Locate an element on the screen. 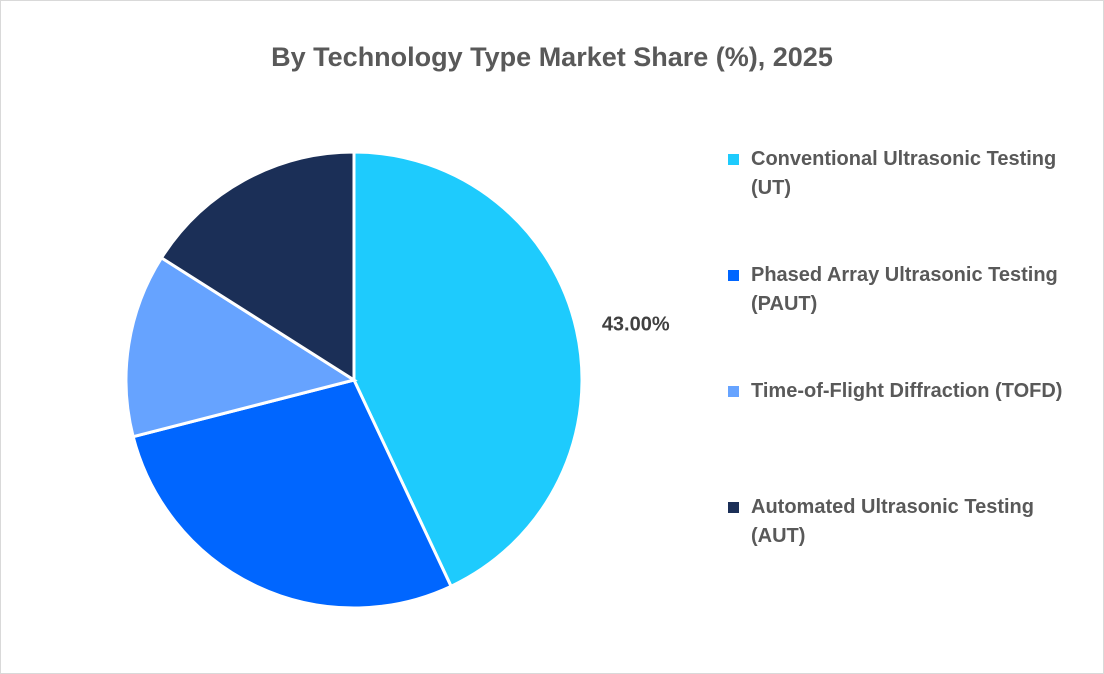 This screenshot has width=1104, height=674. legend-item: Conventional Ultrasonic Testing (UT) is located at coordinates (908, 203).